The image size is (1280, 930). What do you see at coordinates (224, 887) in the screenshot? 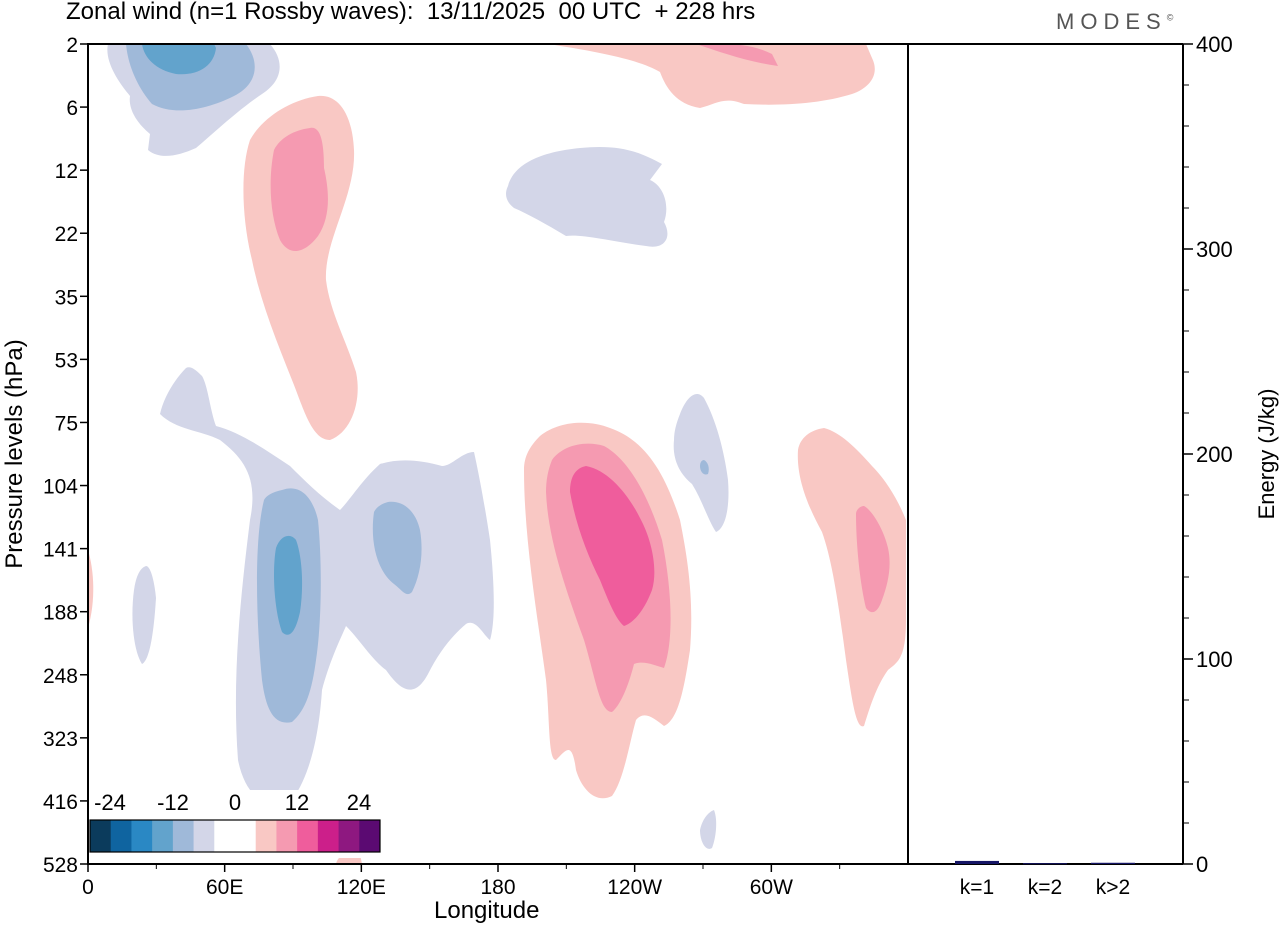
I see `longitude-tick-label: 60E` at bounding box center [224, 887].